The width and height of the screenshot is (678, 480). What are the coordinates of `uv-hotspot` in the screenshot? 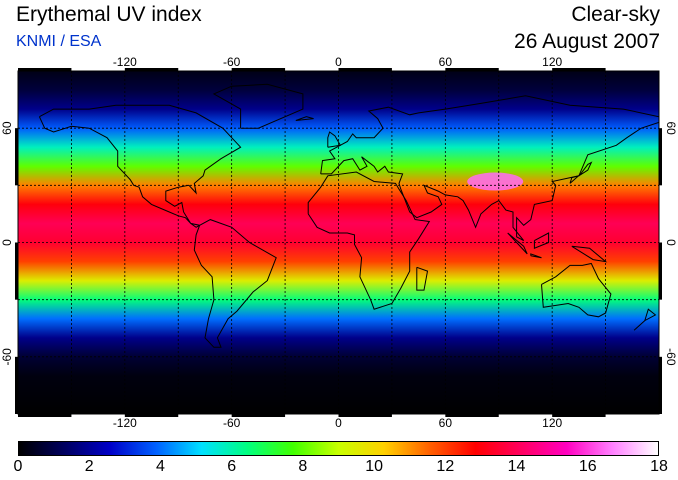 It's located at (495, 181).